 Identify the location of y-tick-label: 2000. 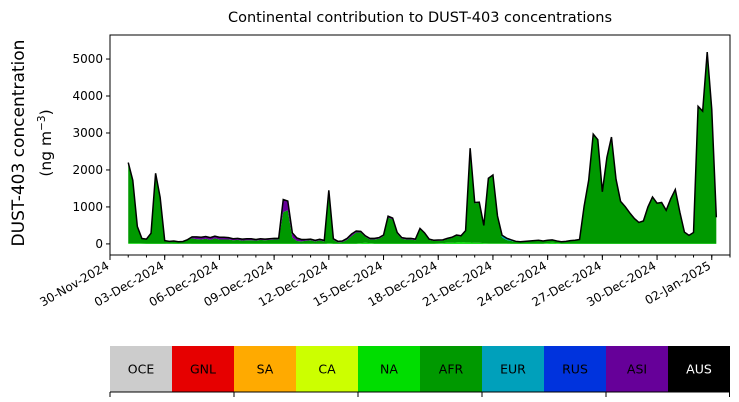
(87, 170).